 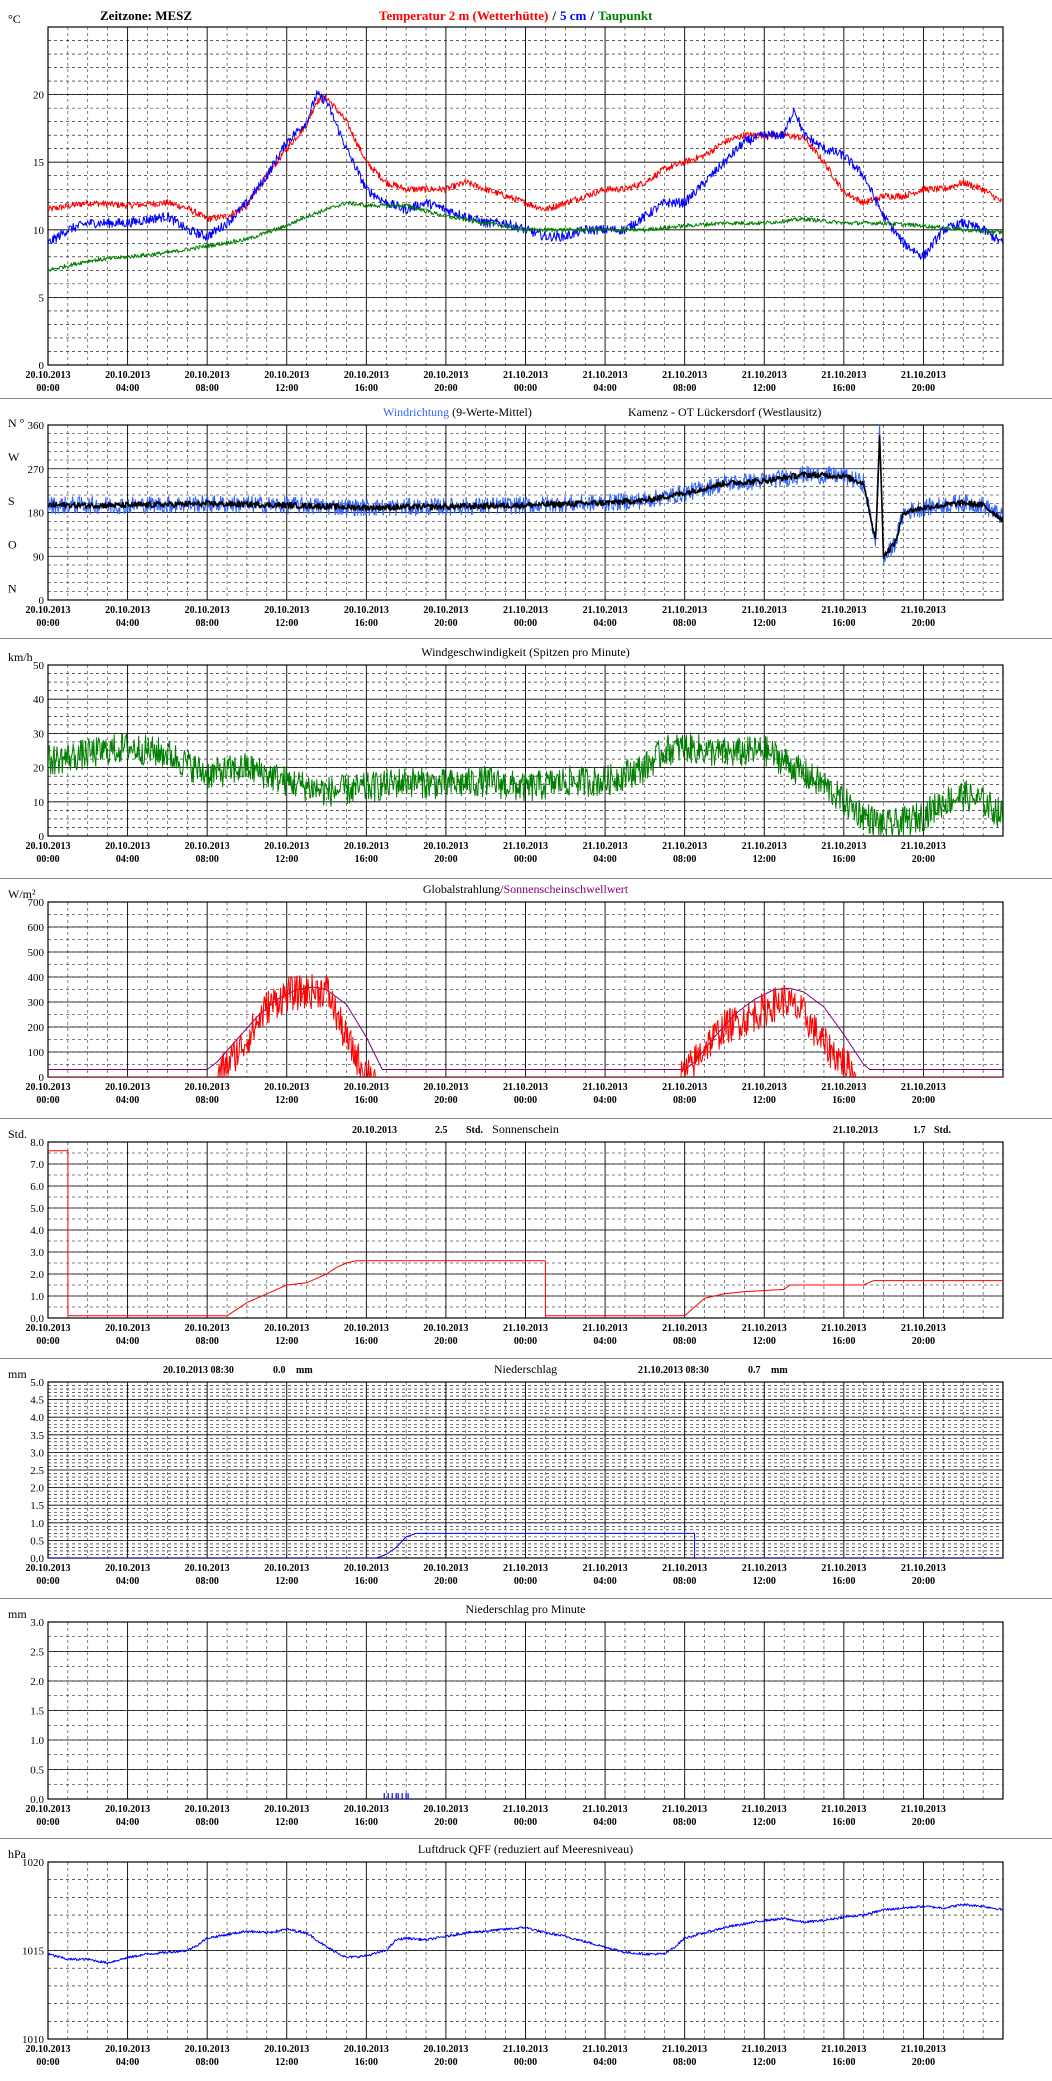 I want to click on chart-header-part: Taupunkt, so click(x=625, y=15).